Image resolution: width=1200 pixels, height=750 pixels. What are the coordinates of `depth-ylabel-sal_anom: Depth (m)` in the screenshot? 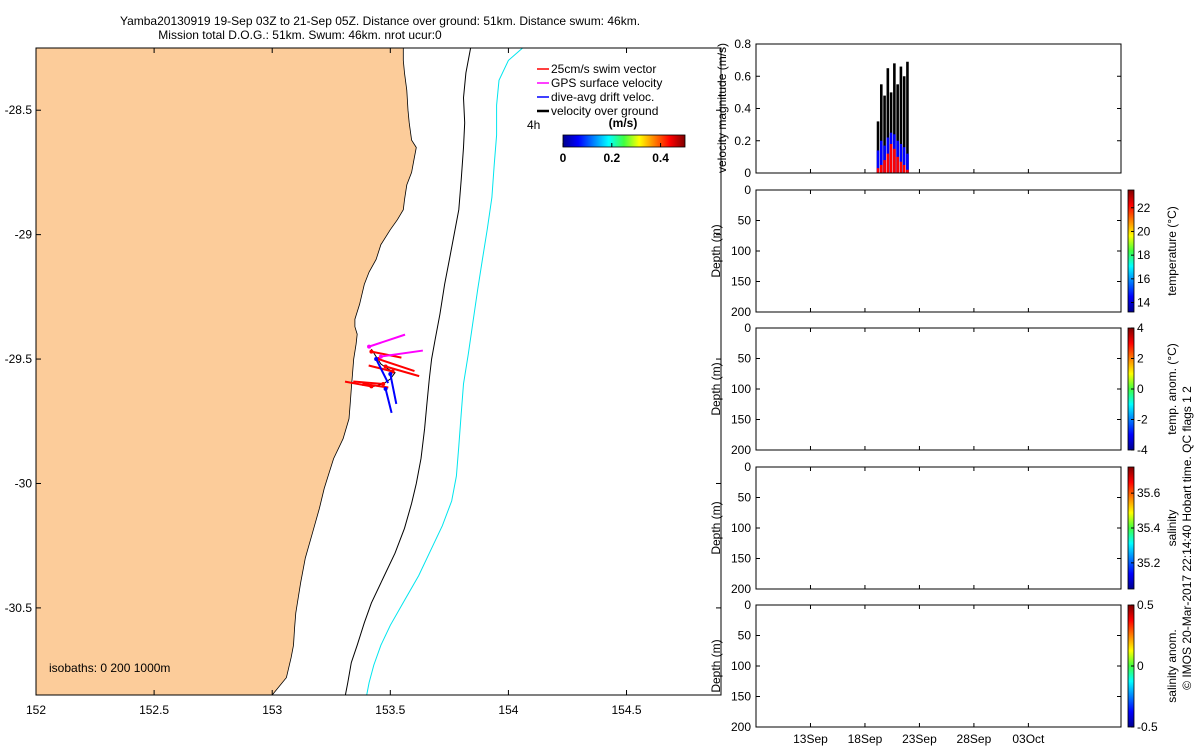 It's located at (716, 665).